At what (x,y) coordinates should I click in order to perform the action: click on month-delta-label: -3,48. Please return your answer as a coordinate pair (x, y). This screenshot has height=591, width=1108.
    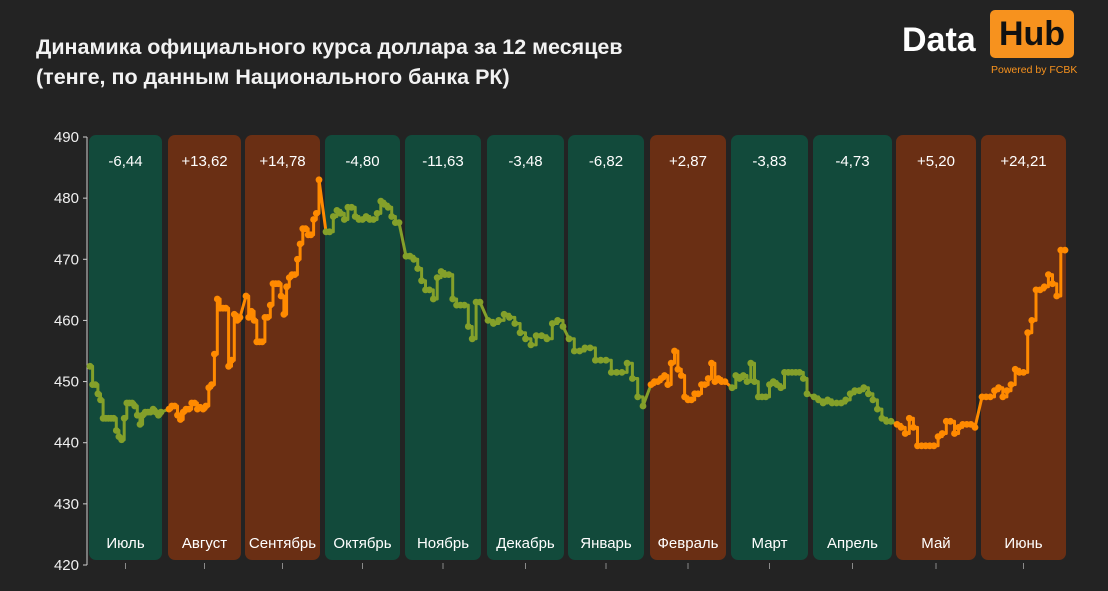
    Looking at the image, I should click on (525, 161).